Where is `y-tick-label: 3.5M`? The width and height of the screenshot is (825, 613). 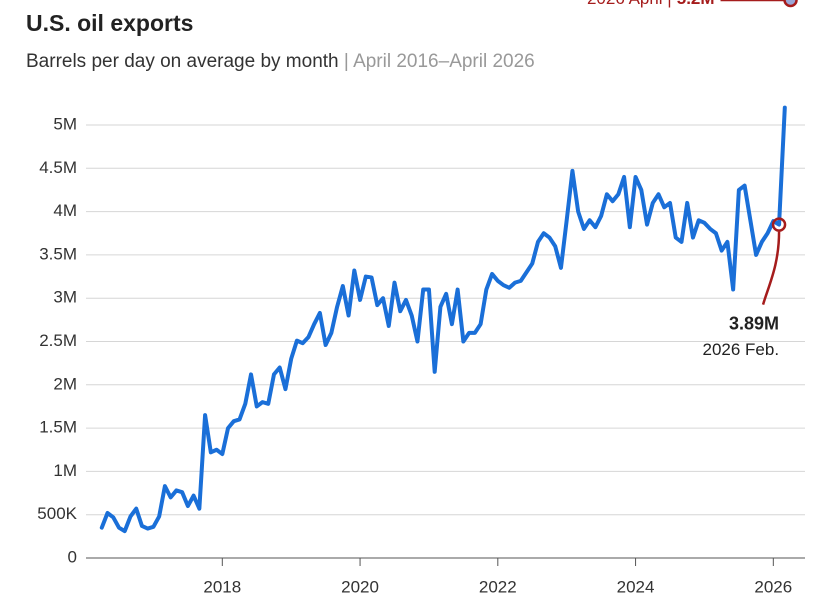 y-tick-label: 3.5M is located at coordinates (58, 253).